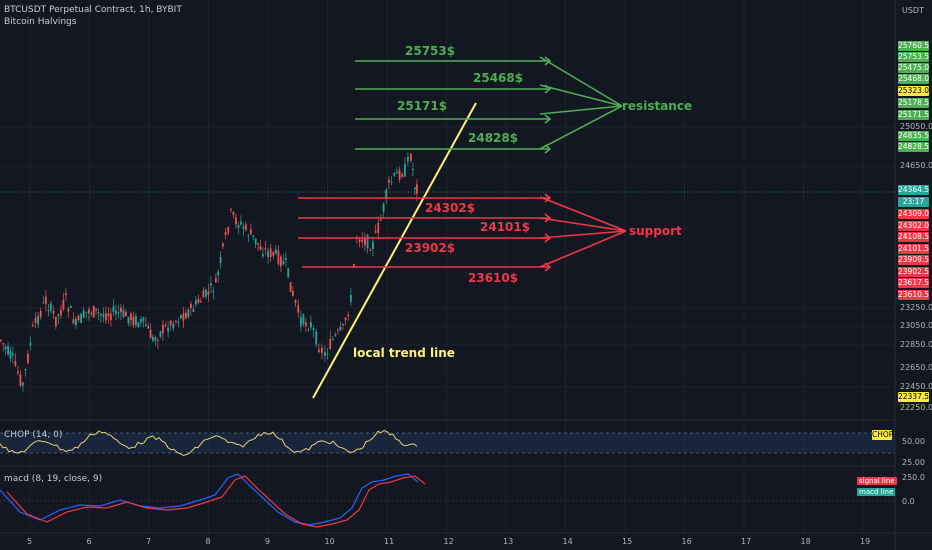 This screenshot has height=550, width=932. I want to click on time-tick: 11, so click(389, 541).